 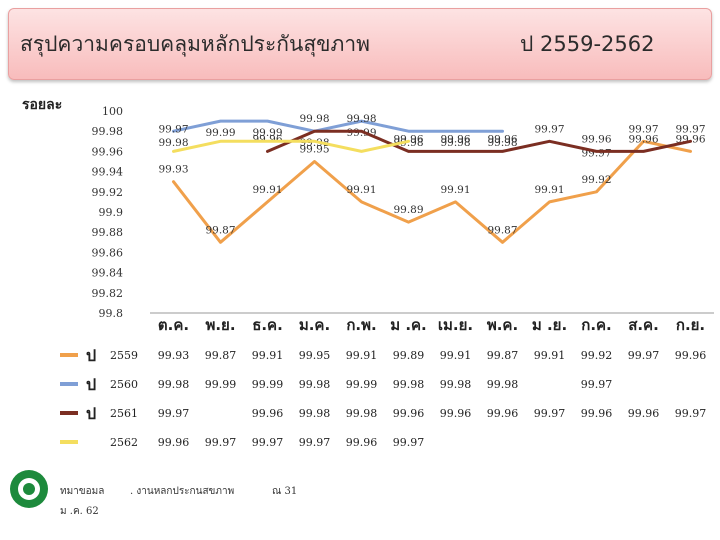 I want to click on category-label: พ.ย., so click(x=220, y=325).